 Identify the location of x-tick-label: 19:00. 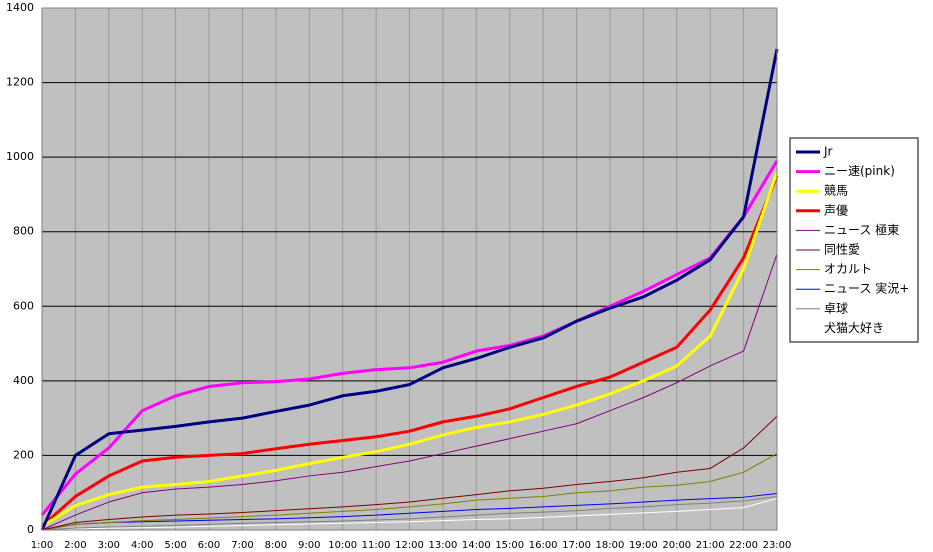
(643, 545).